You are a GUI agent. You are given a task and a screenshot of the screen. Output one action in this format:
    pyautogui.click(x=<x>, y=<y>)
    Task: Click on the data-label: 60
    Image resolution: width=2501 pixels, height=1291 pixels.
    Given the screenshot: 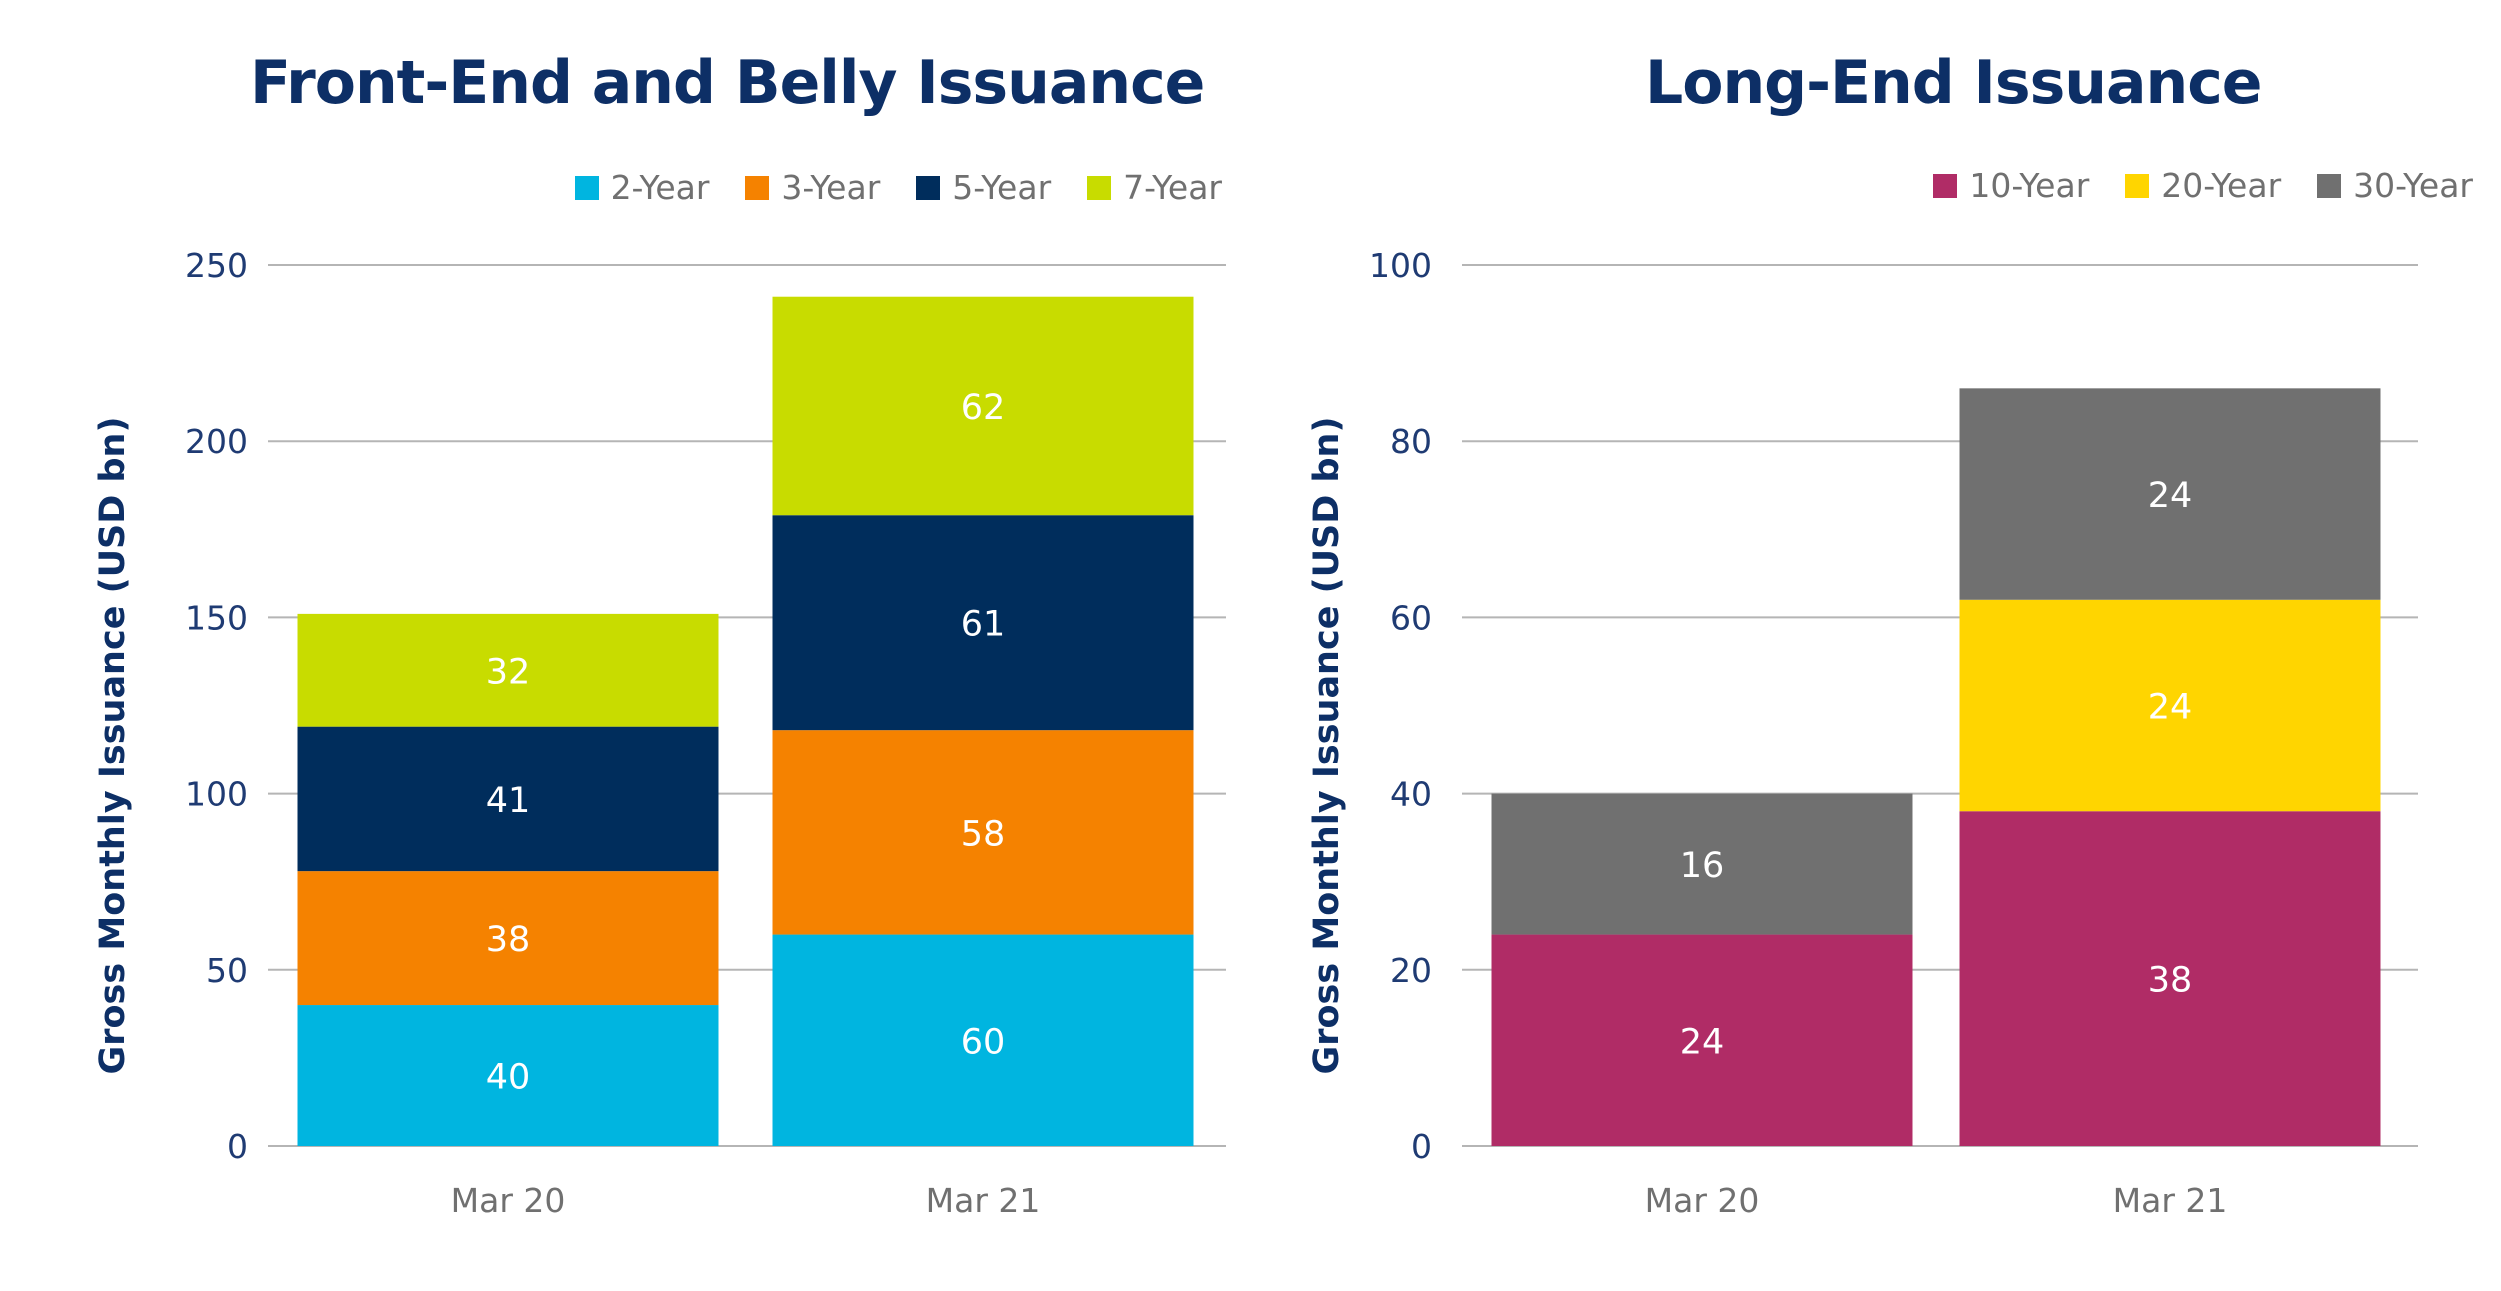 What is the action you would take?
    pyautogui.click(x=983, y=1042)
    